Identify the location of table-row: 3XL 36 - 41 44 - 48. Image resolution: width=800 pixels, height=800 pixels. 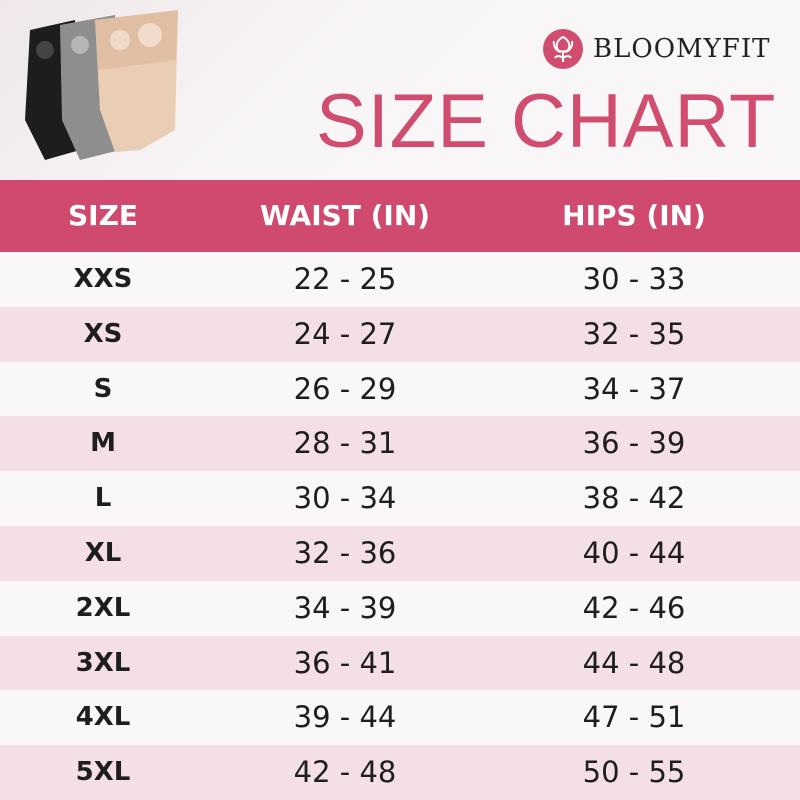
(400, 663).